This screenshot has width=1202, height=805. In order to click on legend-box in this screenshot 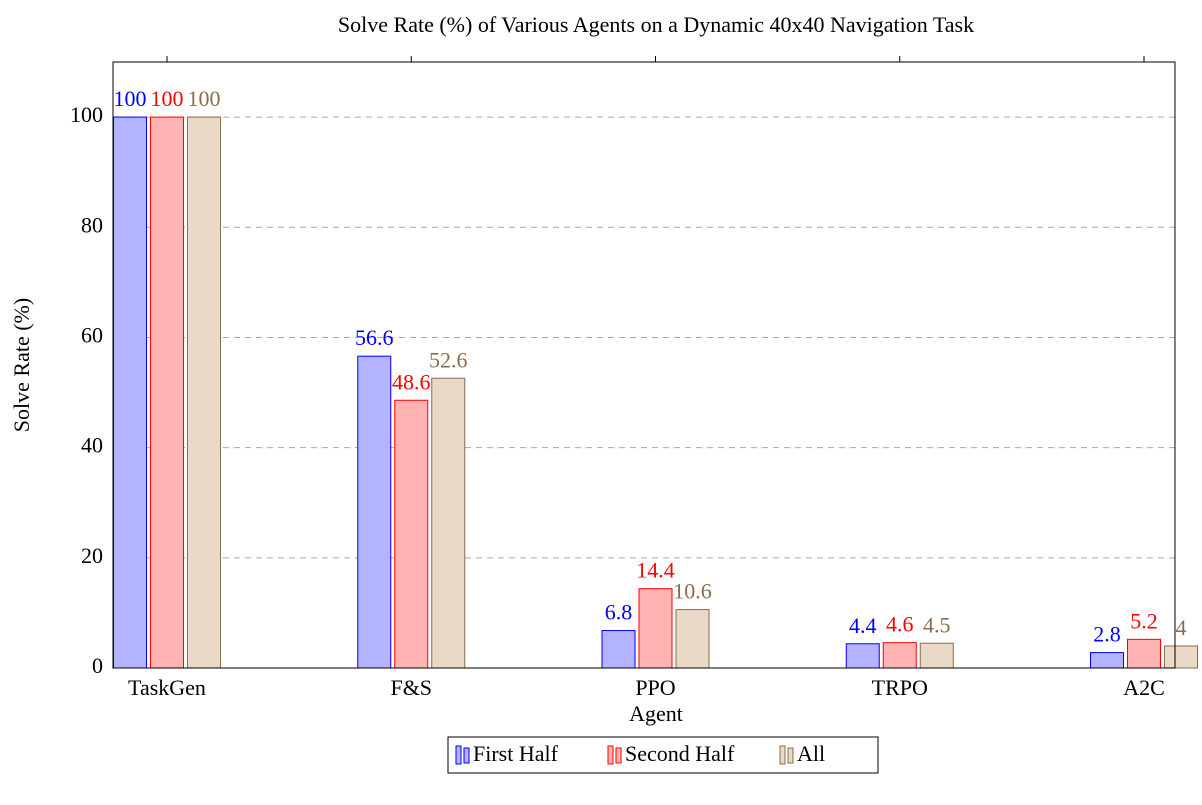, I will do `click(663, 755)`.